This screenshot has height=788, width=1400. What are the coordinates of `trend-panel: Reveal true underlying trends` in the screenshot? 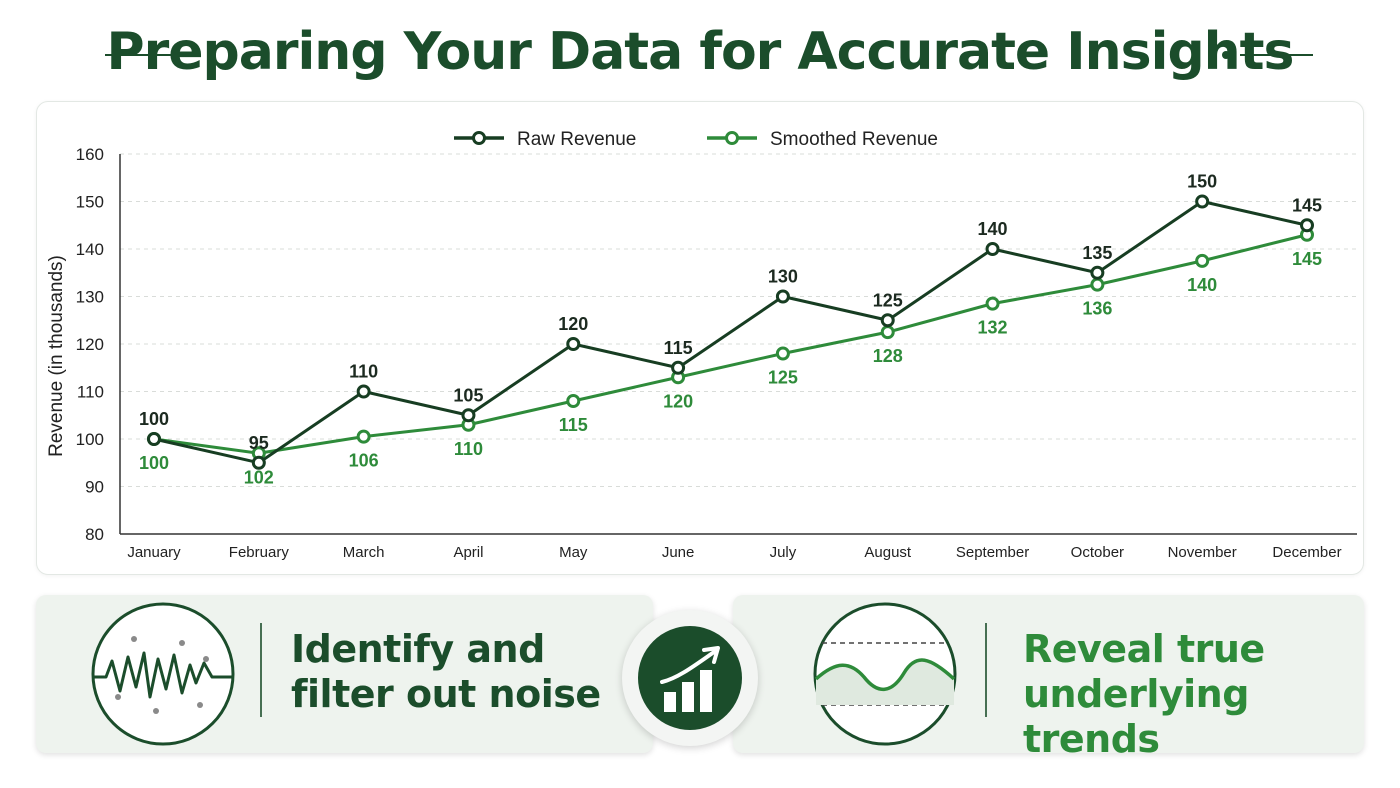 It's located at (1048, 678).